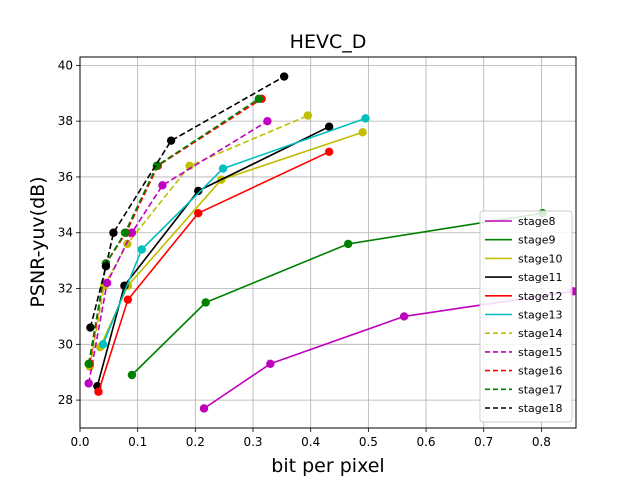 The height and width of the screenshot is (480, 640). What do you see at coordinates (38, 241) in the screenshot?
I see `y-axis-label: PSNR-yuv(dB)` at bounding box center [38, 241].